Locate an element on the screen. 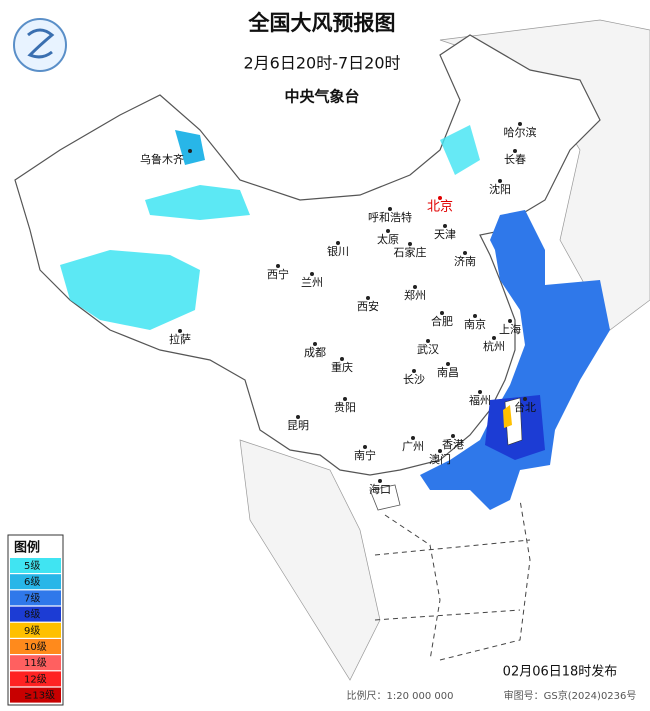  city-label: 南宁 is located at coordinates (365, 455).